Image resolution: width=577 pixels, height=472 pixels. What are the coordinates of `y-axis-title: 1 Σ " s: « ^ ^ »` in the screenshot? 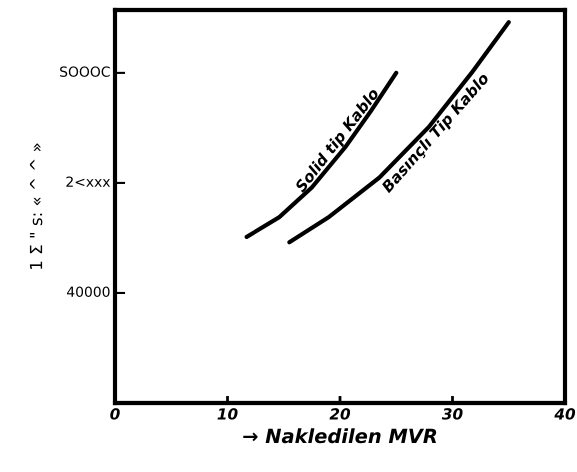 It's located at (36, 206).